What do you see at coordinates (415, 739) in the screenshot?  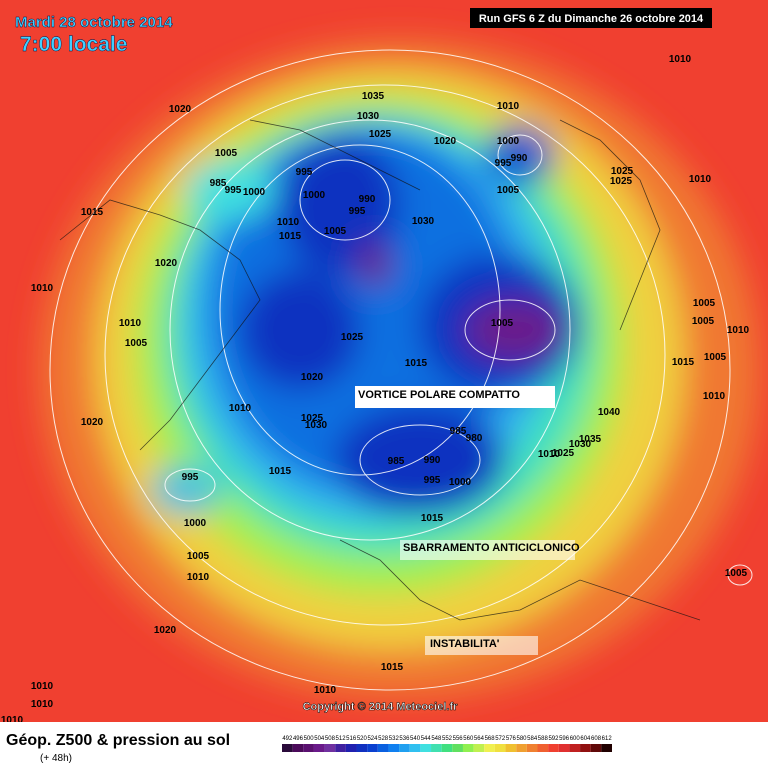 I see `scale-label: 540` at bounding box center [415, 739].